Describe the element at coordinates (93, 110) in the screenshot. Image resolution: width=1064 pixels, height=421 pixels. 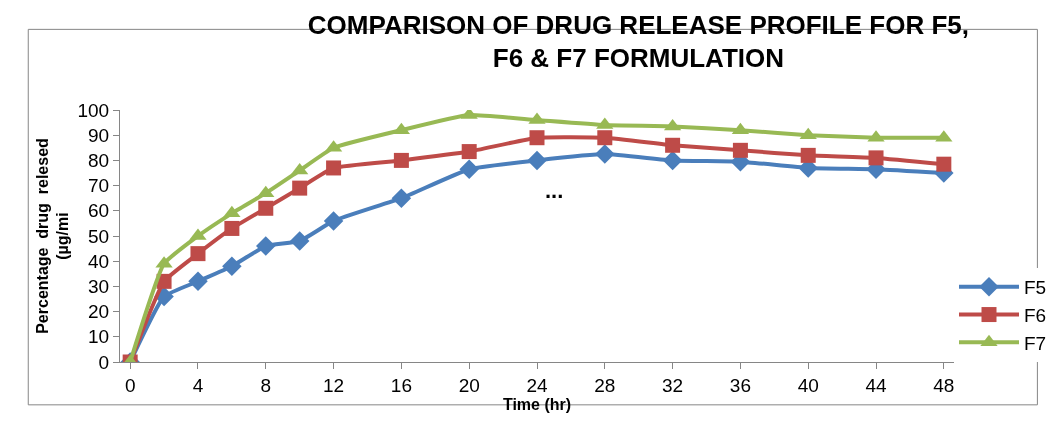
I see `y-tick-label: 100` at that location.